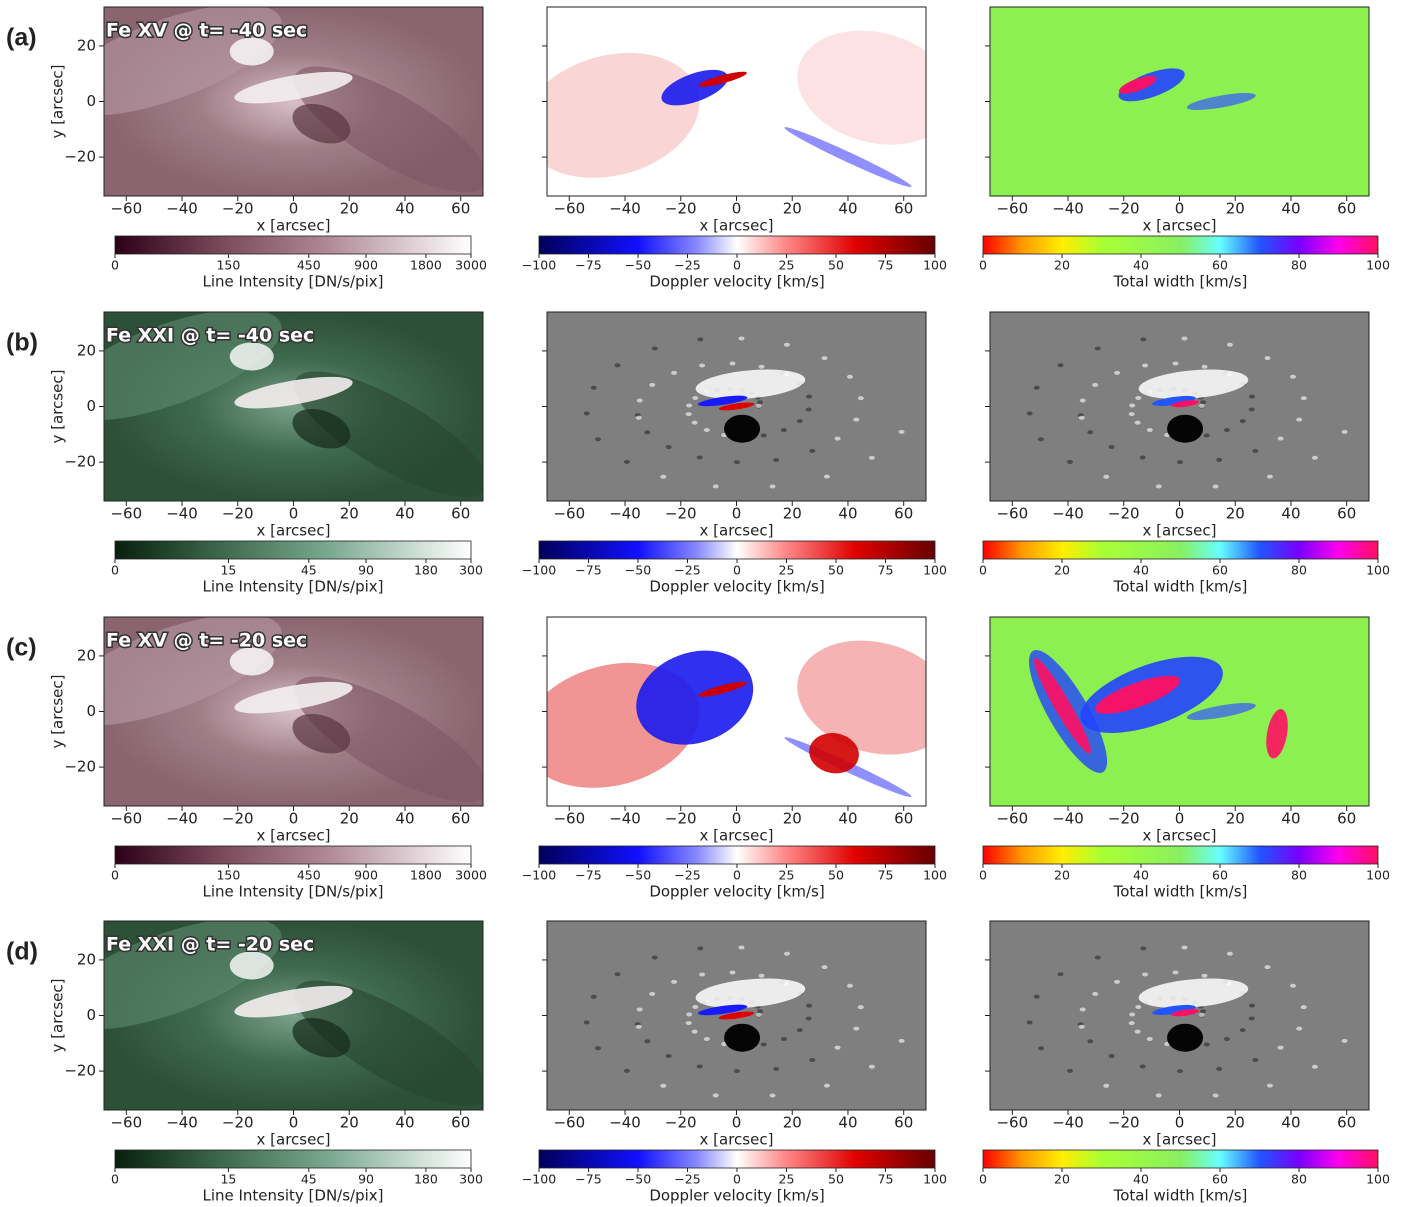 Image resolution: width=1419 pixels, height=1207 pixels. What do you see at coordinates (471, 875) in the screenshot?
I see `colorbar-tick-label: 3000` at bounding box center [471, 875].